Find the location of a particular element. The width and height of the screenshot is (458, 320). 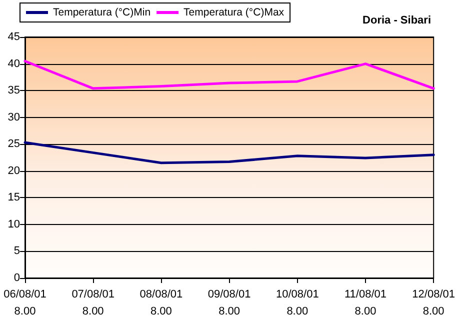

y-tick-label: 45 is located at coordinates (14, 37).